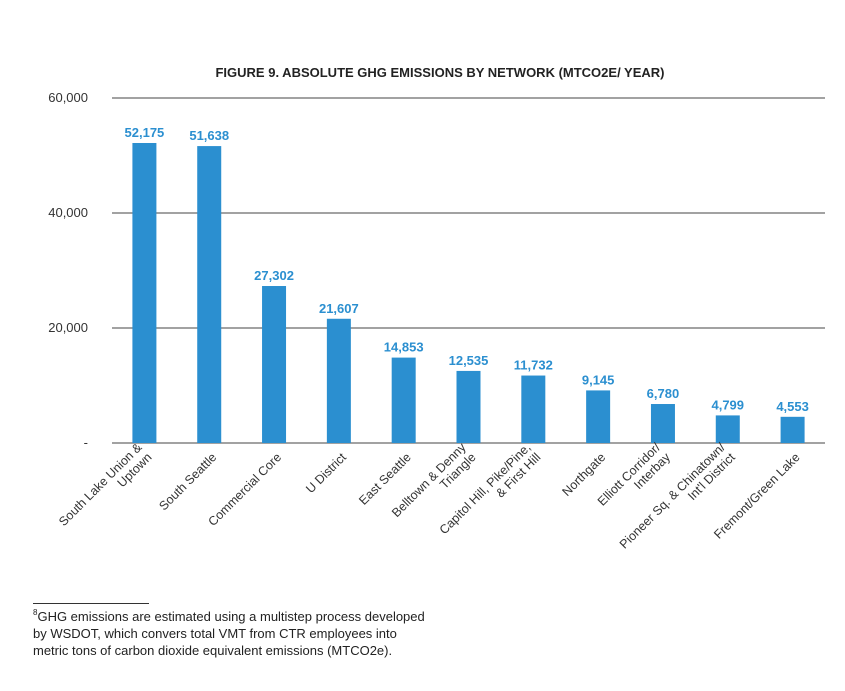 The width and height of the screenshot is (845, 691). What do you see at coordinates (404, 347) in the screenshot?
I see `value-label: 14,853` at bounding box center [404, 347].